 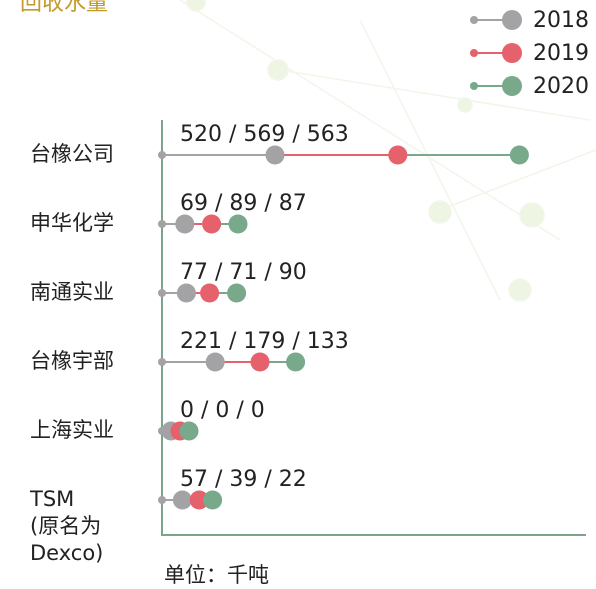 What do you see at coordinates (222, 410) in the screenshot?
I see `data-label: 0 / 0 / 0` at bounding box center [222, 410].